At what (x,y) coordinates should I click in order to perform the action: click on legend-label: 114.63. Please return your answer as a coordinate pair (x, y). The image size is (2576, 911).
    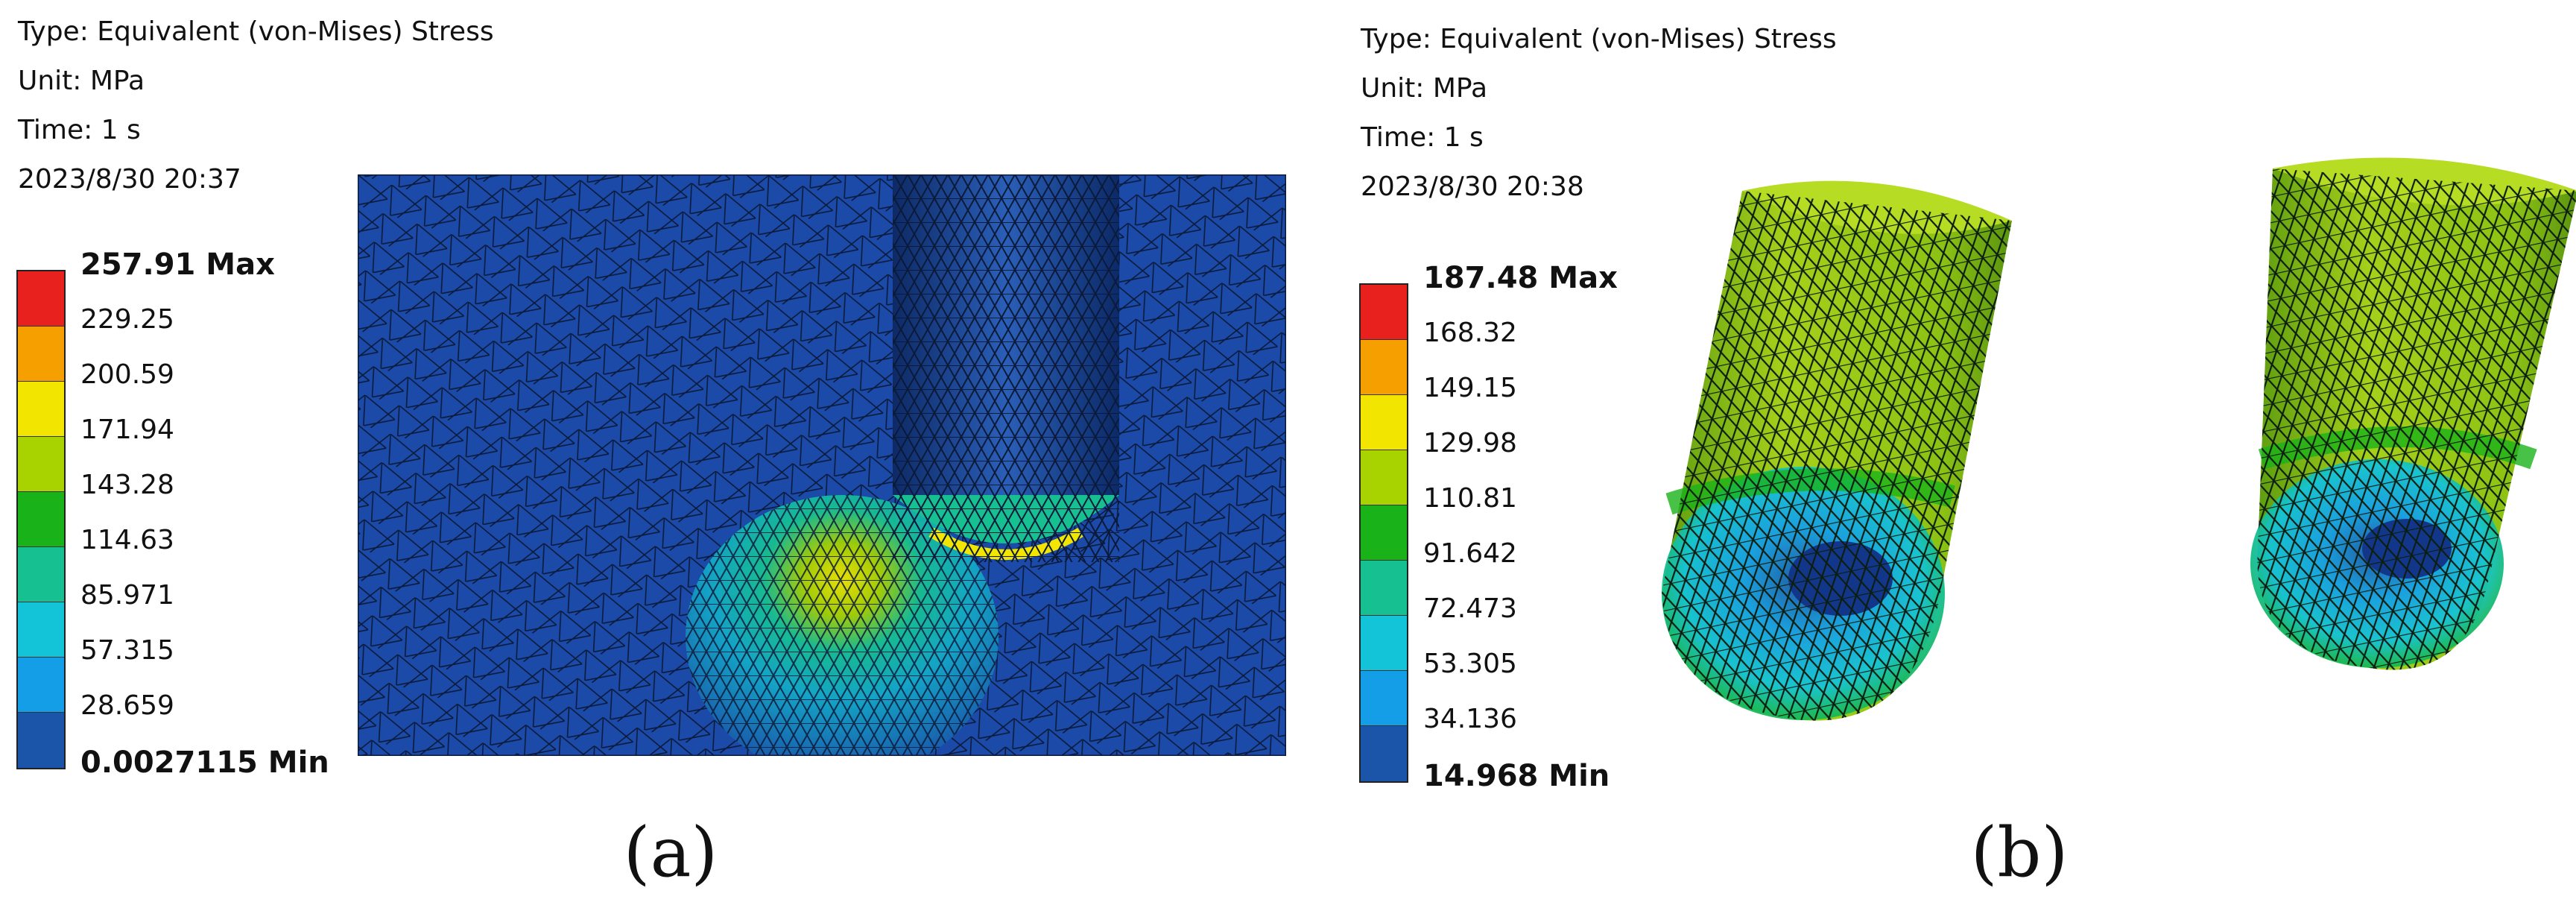
    Looking at the image, I should click on (127, 540).